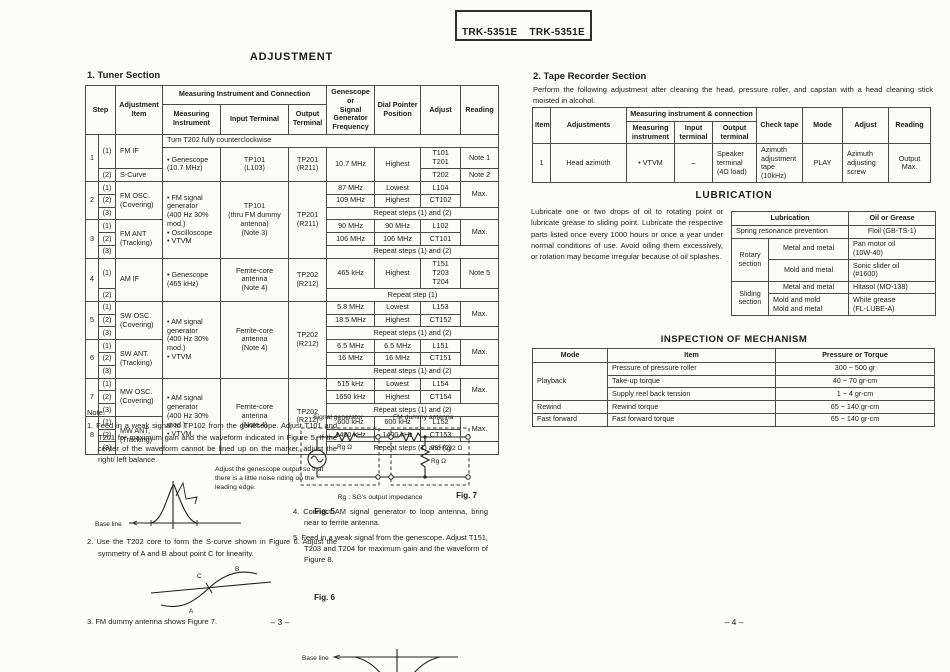  Describe the element at coordinates (398, 397) in the screenshot. I see `table-cell: Highest` at that location.